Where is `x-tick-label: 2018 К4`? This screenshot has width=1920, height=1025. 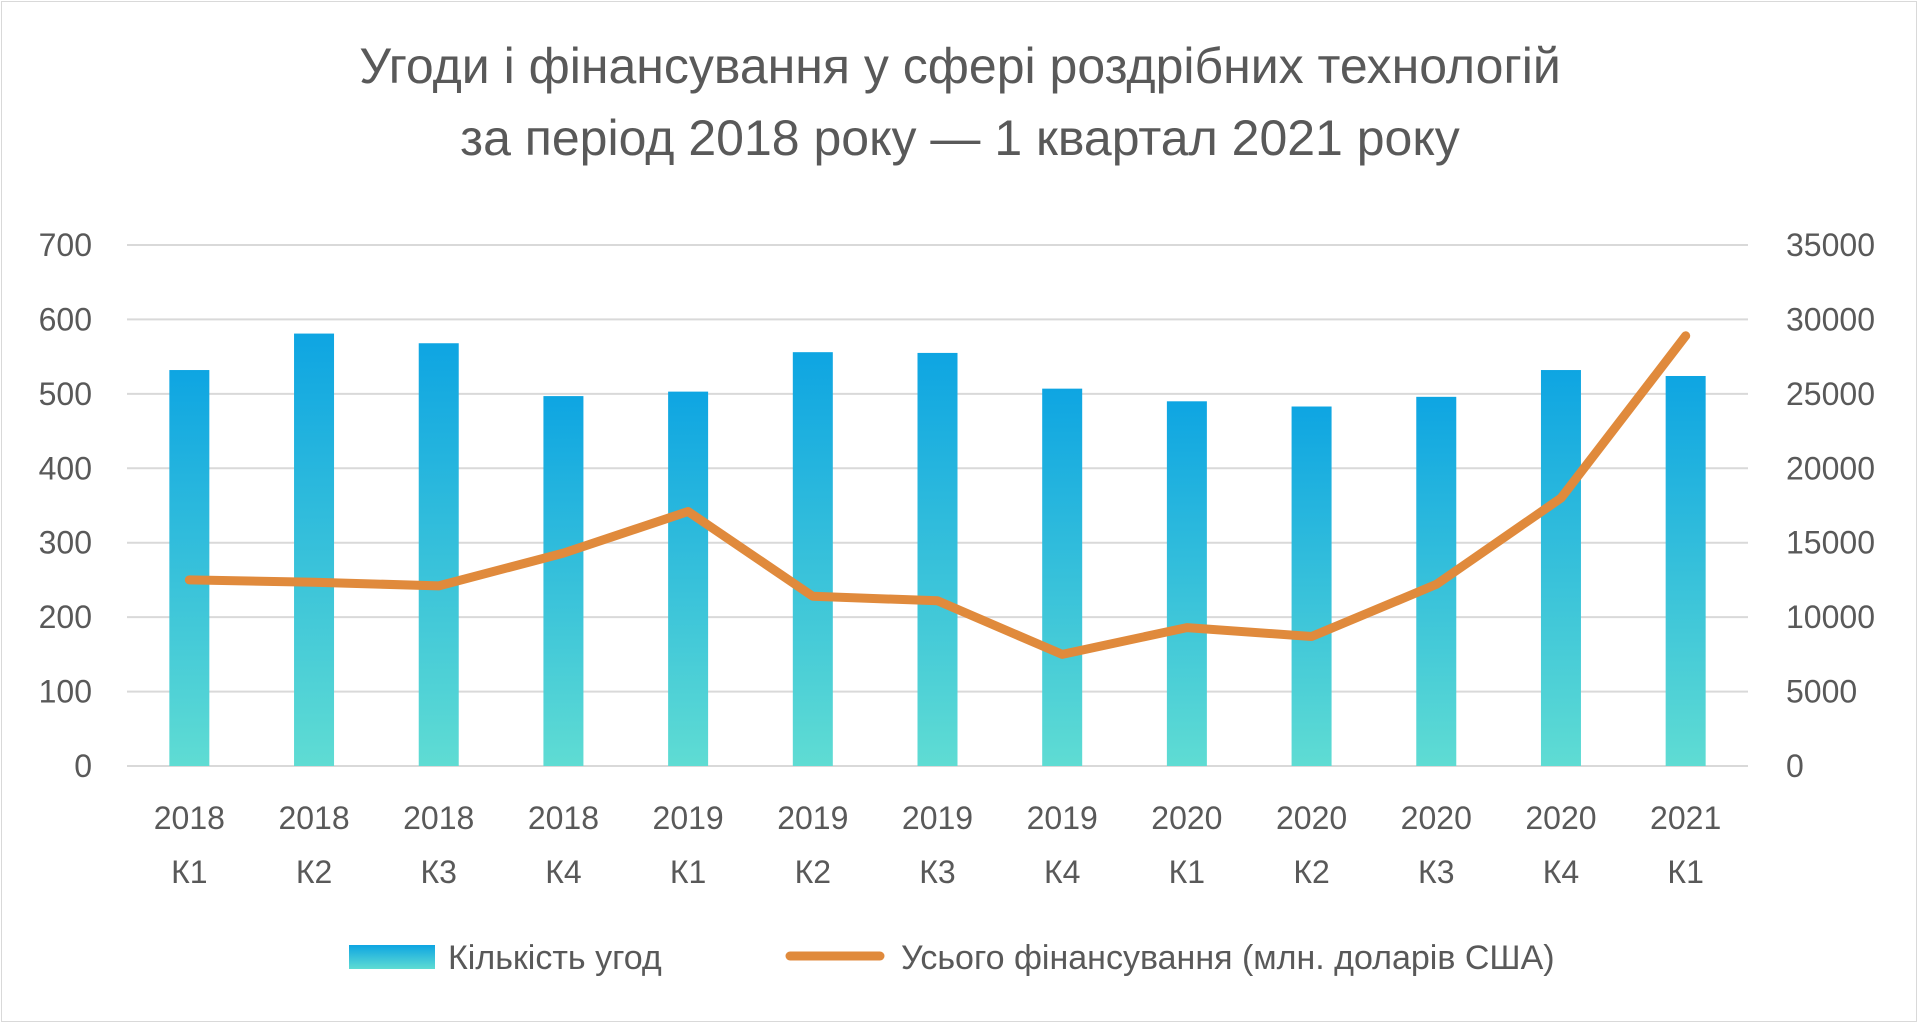 x-tick-label: 2018 К4 is located at coordinates (563, 845).